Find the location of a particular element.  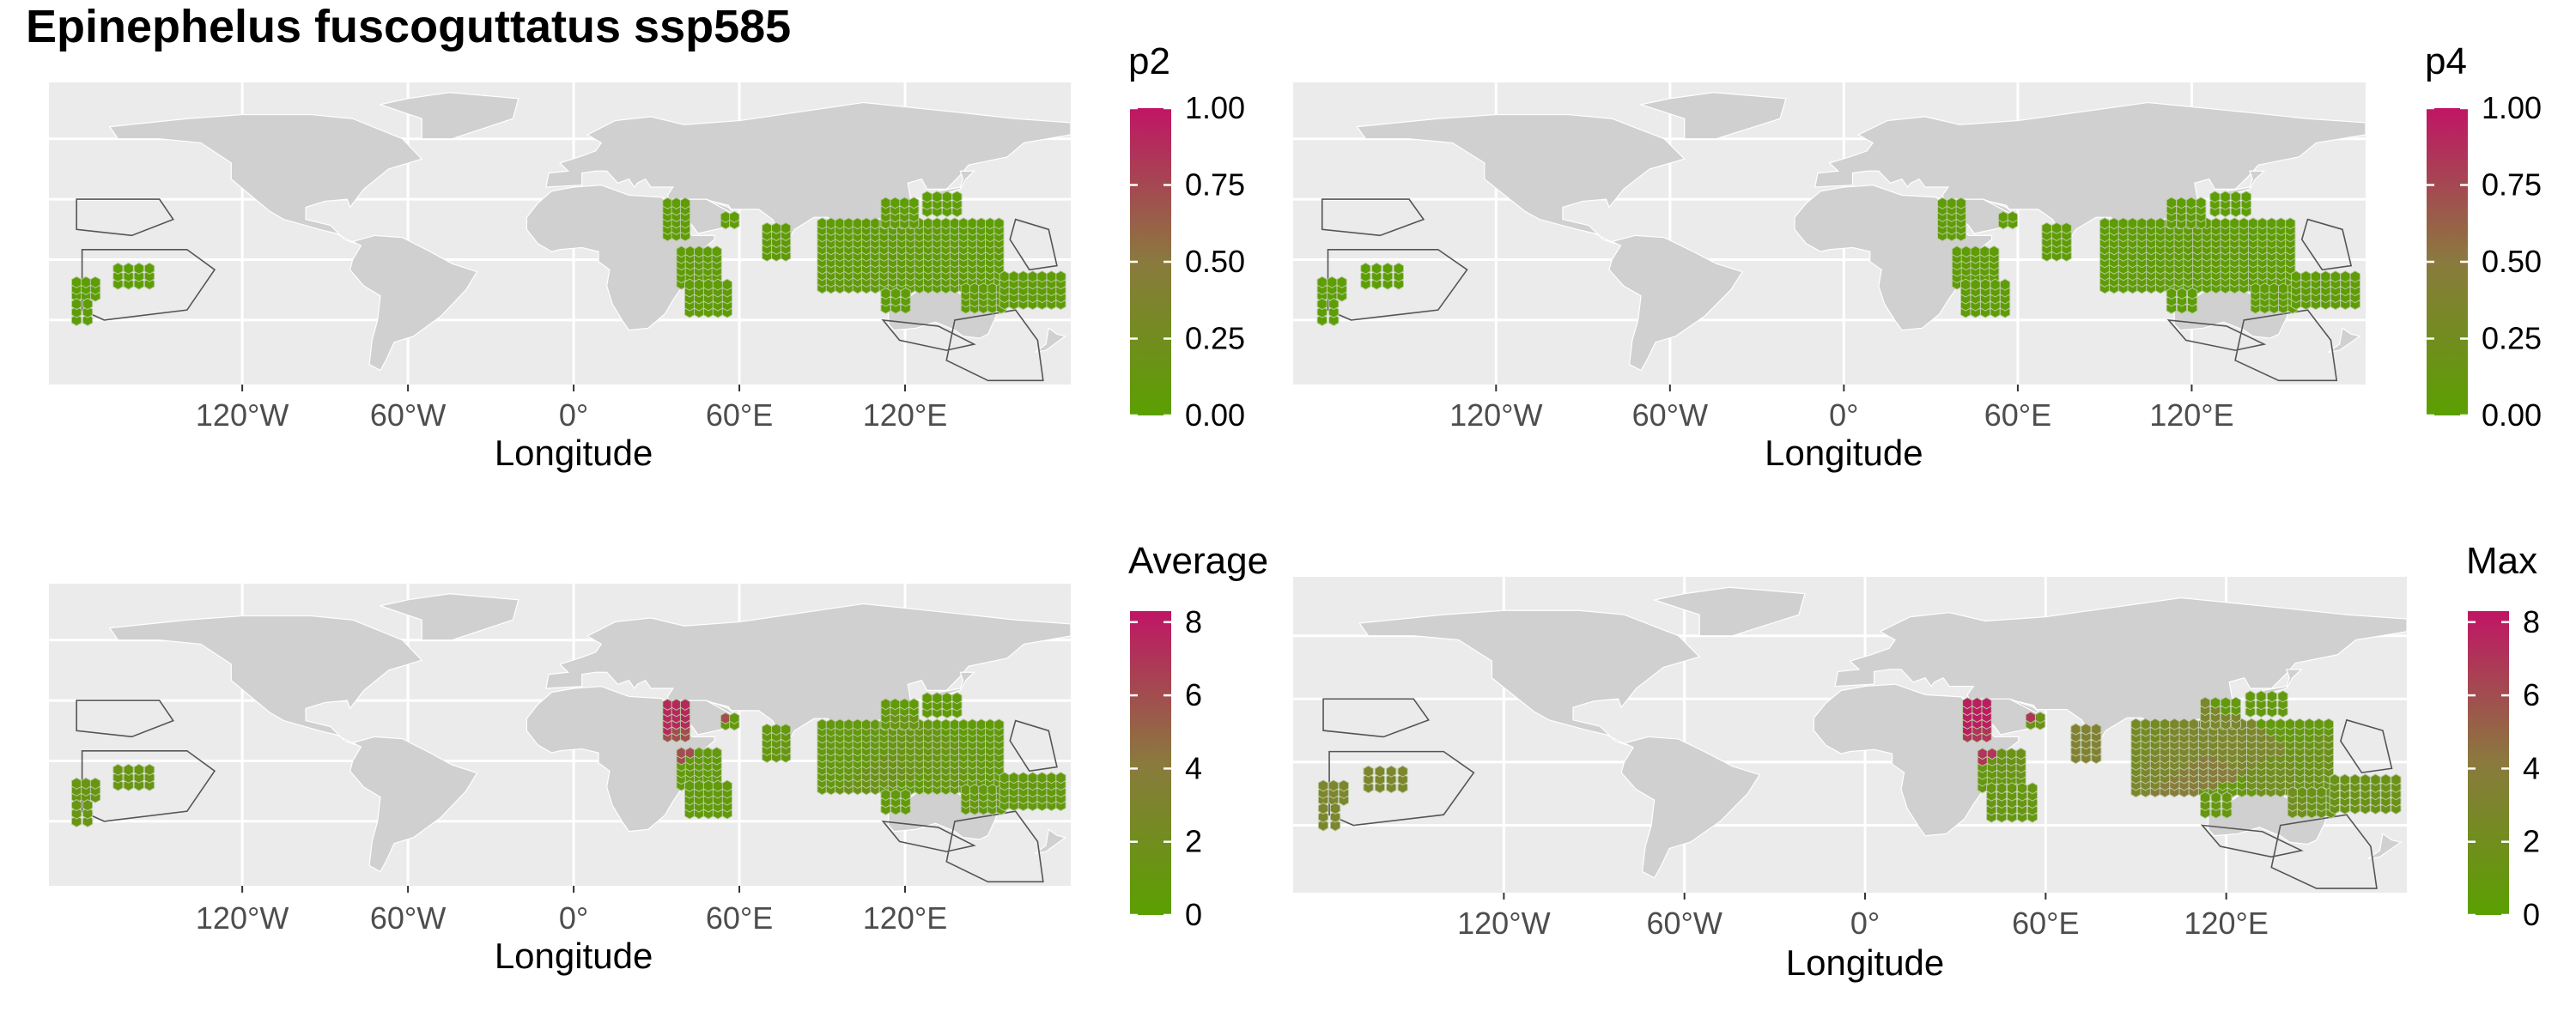

legend-title: p4 is located at coordinates (2446, 61).